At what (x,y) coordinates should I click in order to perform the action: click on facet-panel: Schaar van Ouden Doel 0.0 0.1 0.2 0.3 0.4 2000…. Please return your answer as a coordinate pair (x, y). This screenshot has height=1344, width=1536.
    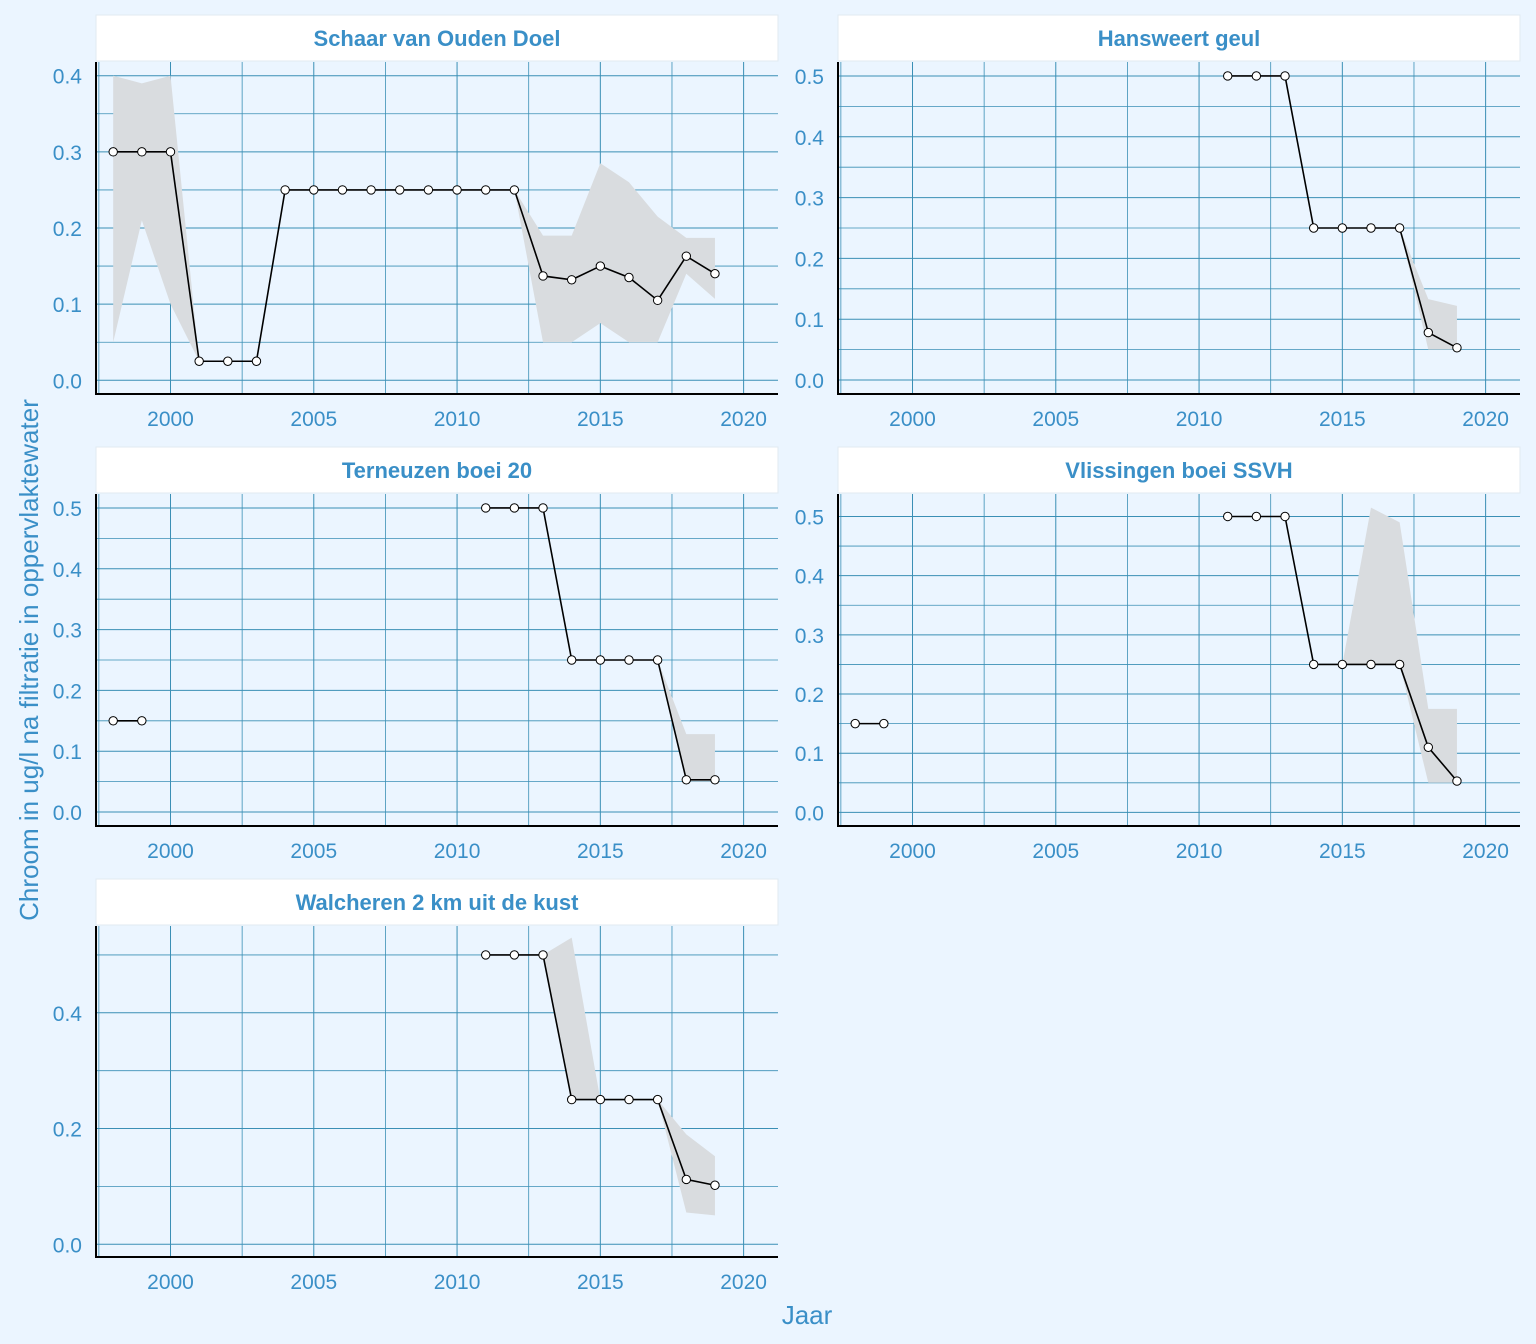
    Looking at the image, I should click on (416, 222).